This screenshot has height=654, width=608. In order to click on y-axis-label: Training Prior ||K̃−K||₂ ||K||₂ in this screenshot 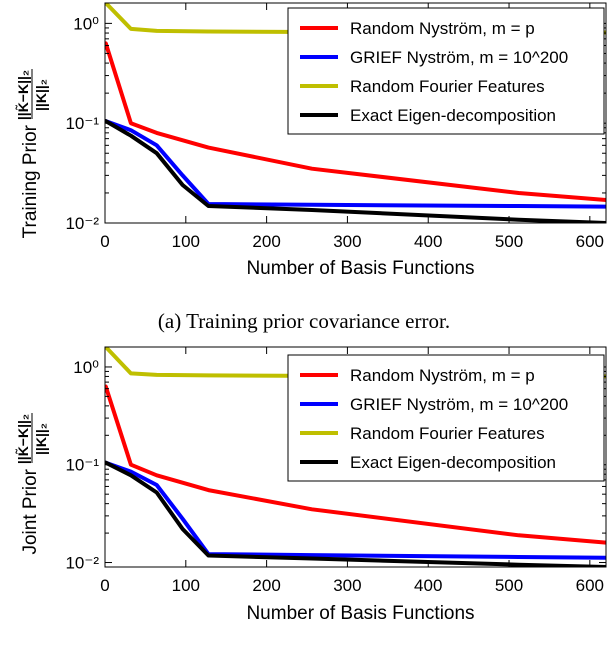, I will do `click(31, 153)`.